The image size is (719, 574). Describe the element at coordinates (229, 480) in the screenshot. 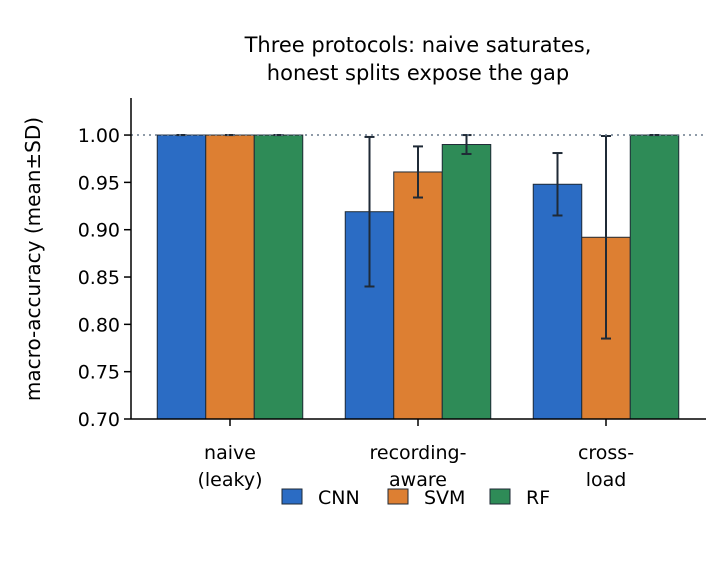

I see `x-tick-label-0-1: (leaky)` at that location.